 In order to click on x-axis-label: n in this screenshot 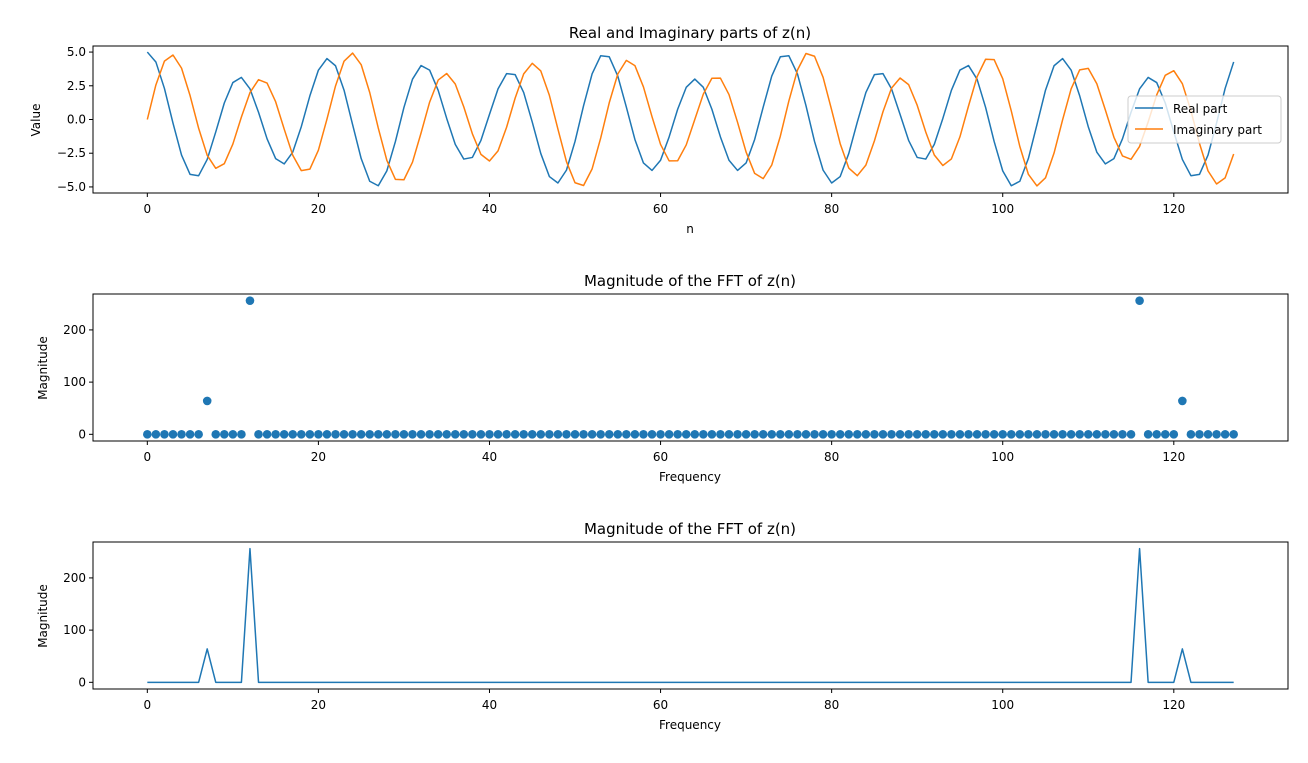, I will do `click(690, 229)`.